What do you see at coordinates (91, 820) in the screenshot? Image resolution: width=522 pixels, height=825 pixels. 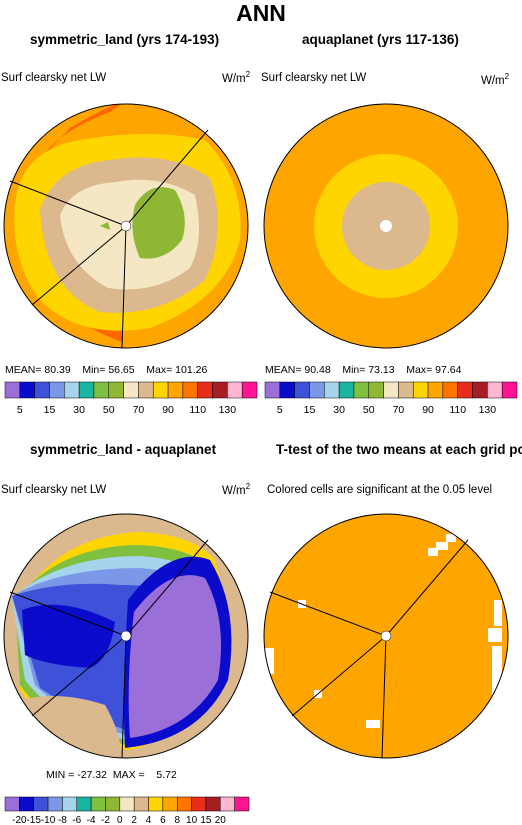 I see `colorbar-tick-label: -4` at bounding box center [91, 820].